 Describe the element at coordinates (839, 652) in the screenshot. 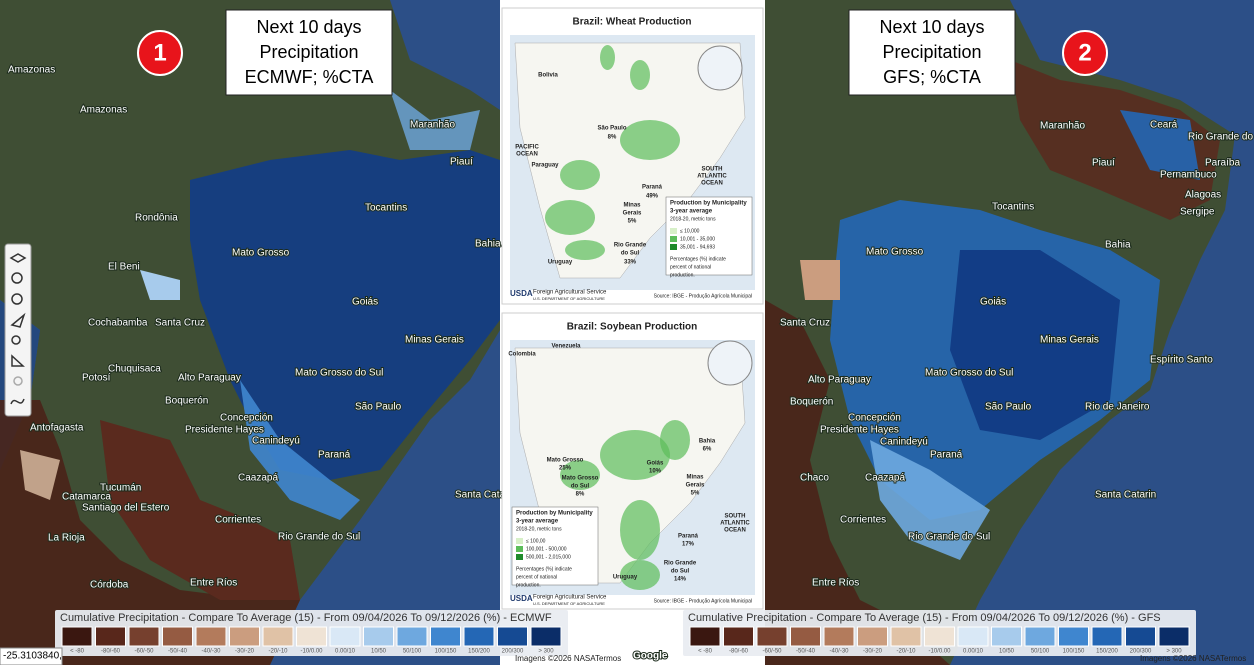

I see `legend-label: -40/-30` at that location.